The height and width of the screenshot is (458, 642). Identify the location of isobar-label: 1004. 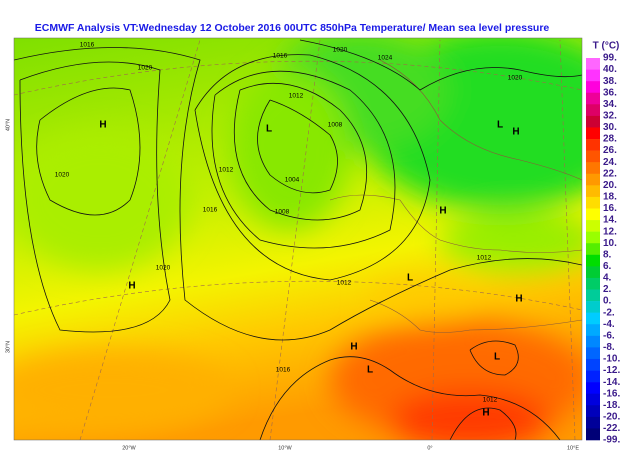
(292, 180).